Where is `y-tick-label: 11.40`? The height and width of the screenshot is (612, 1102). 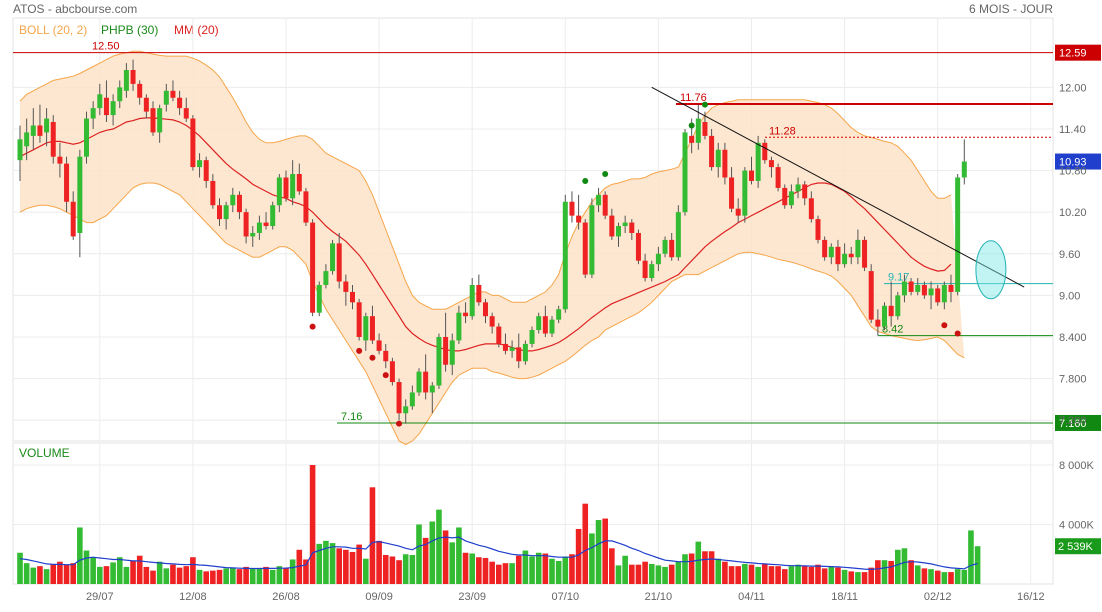 y-tick-label: 11.40 is located at coordinates (1072, 130).